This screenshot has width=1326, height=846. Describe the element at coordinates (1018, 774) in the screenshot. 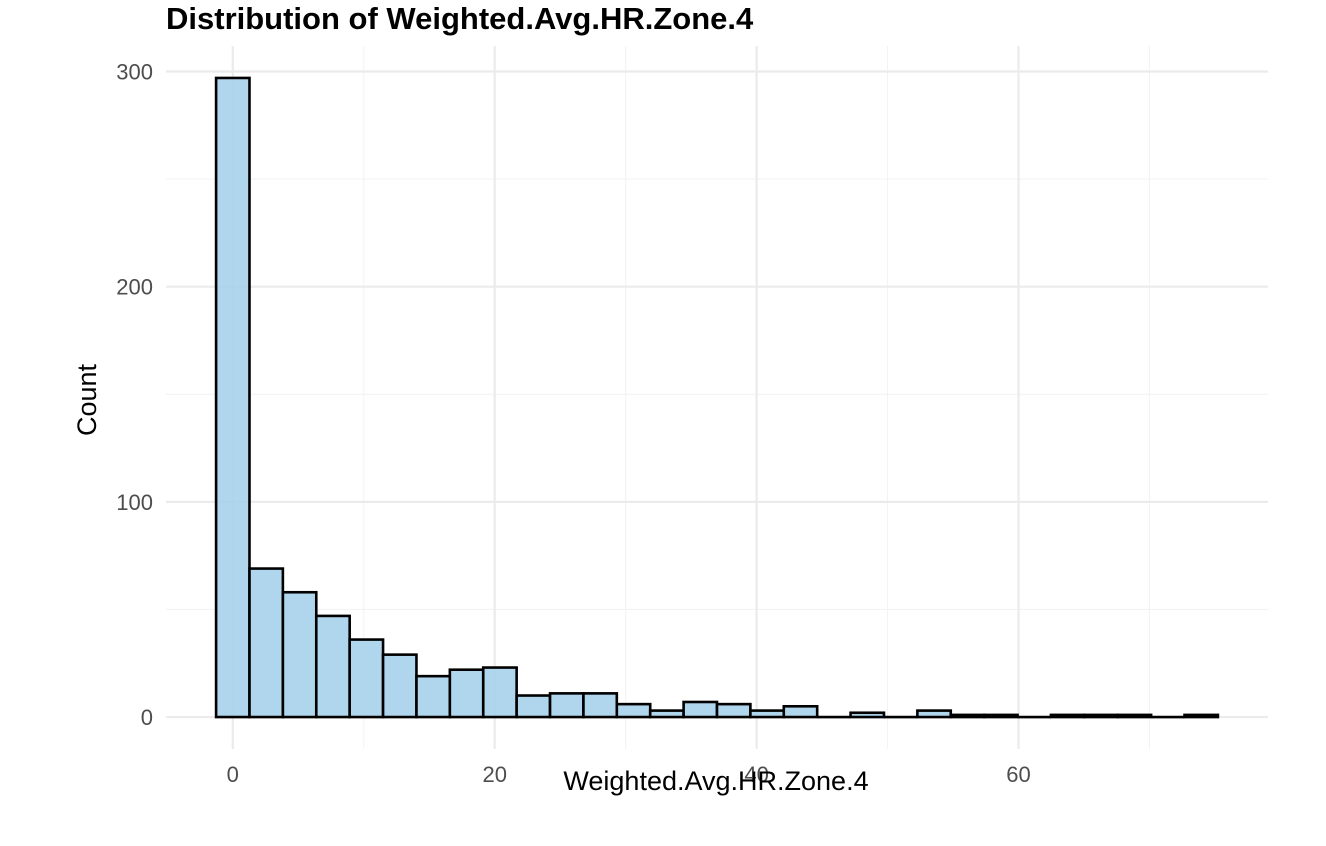

I see `x-tick-label: 60` at that location.